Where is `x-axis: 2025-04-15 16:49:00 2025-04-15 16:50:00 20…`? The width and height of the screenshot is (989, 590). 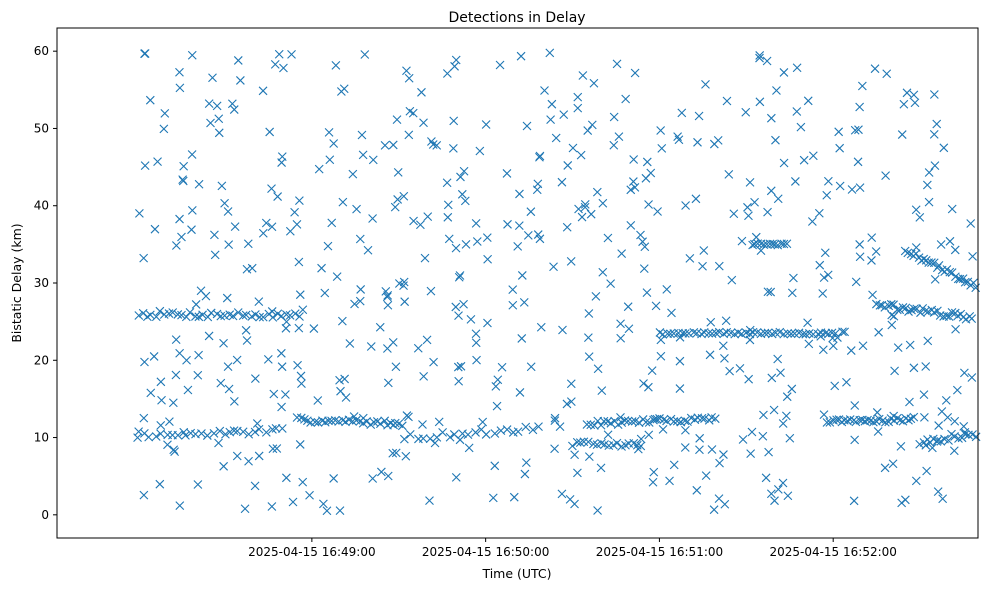 x-axis: 2025-04-15 16:49:00 2025-04-15 16:50:00 20… is located at coordinates (572, 548).